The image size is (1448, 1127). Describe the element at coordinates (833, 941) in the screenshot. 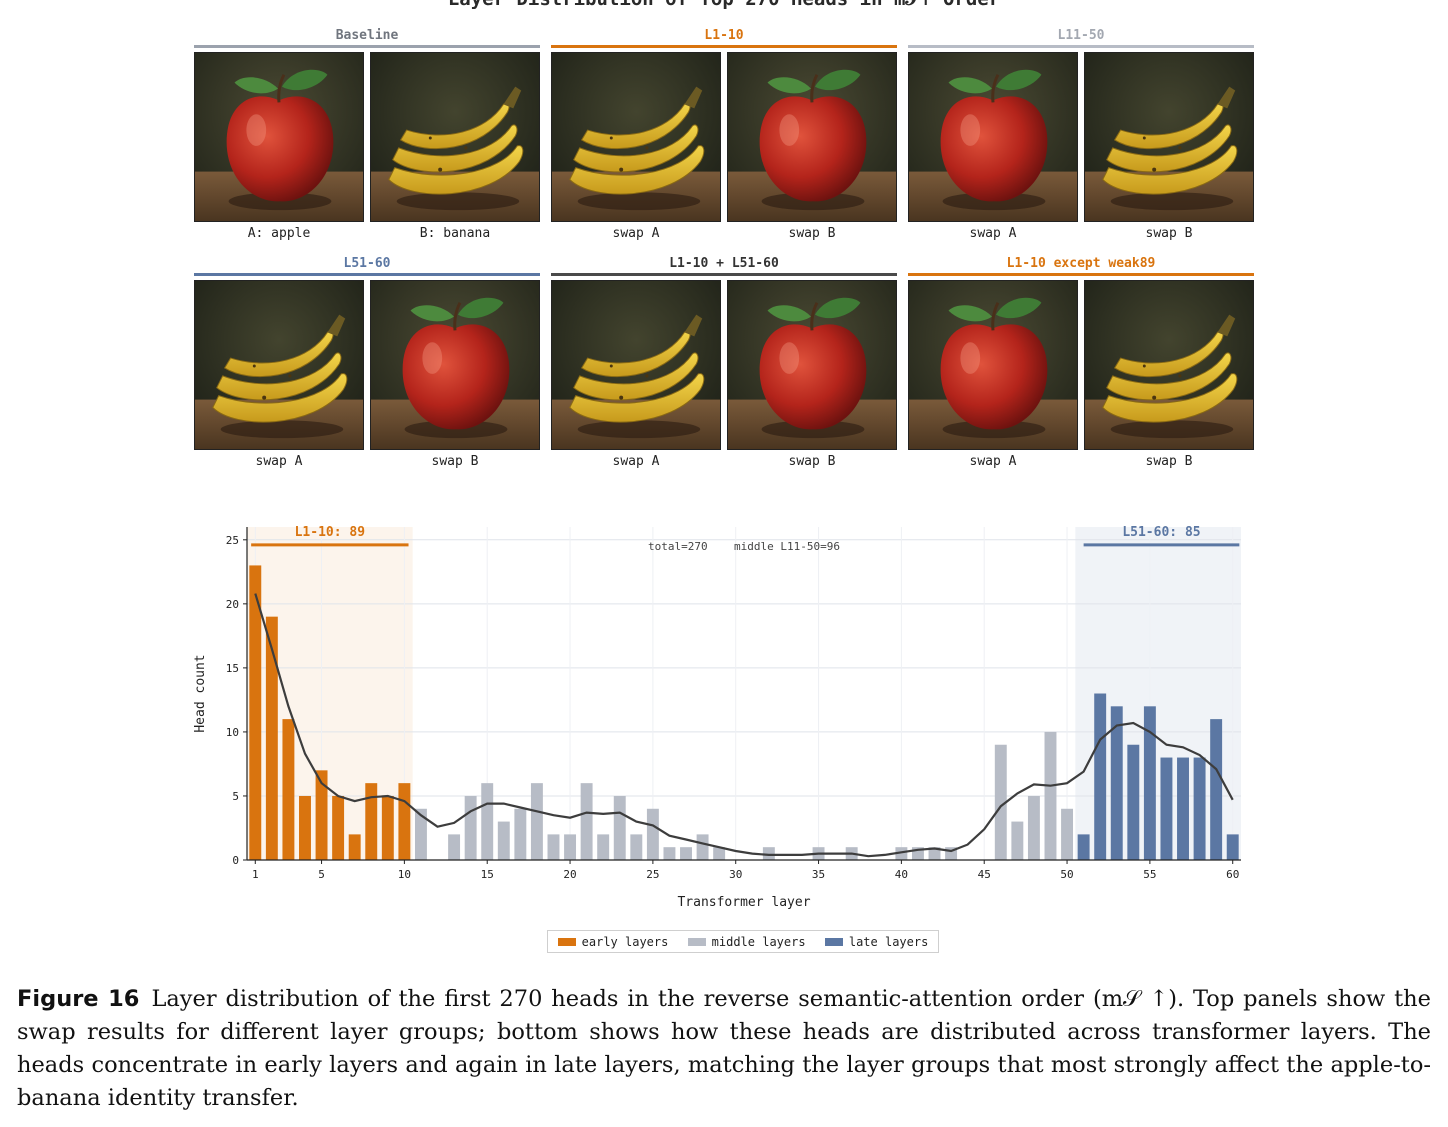

I see `legend-late-swatch` at that location.